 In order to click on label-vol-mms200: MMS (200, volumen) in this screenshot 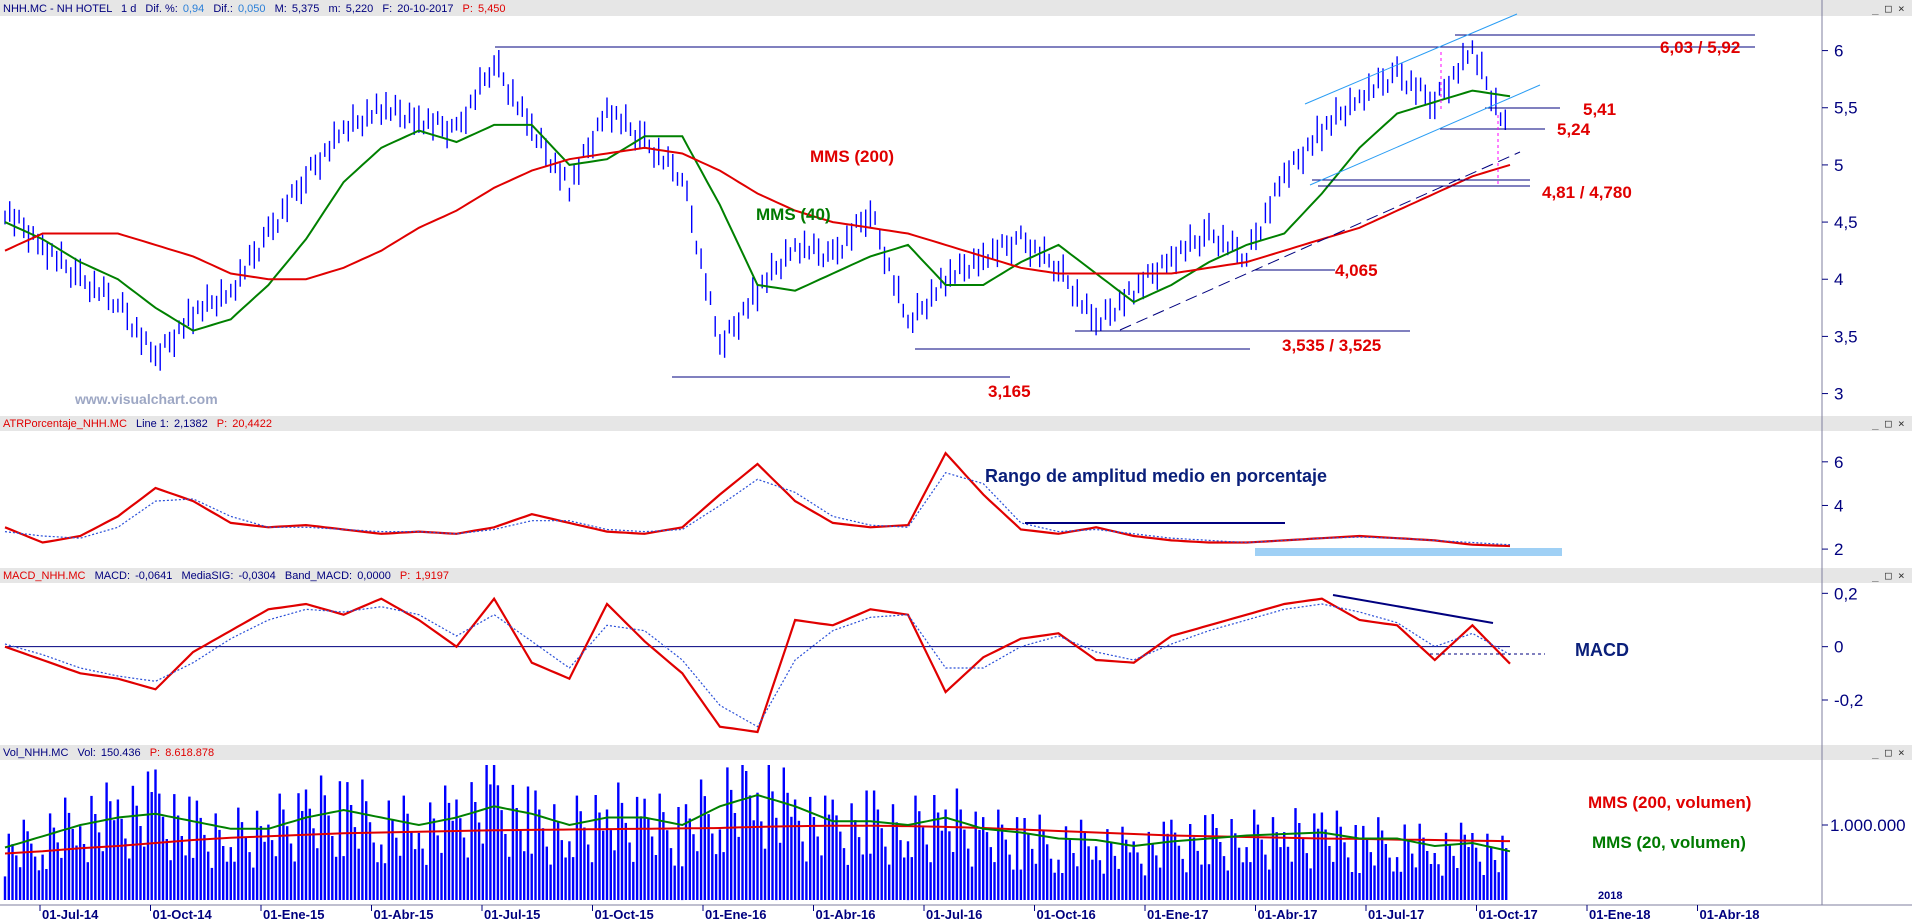, I will do `click(1669, 802)`.